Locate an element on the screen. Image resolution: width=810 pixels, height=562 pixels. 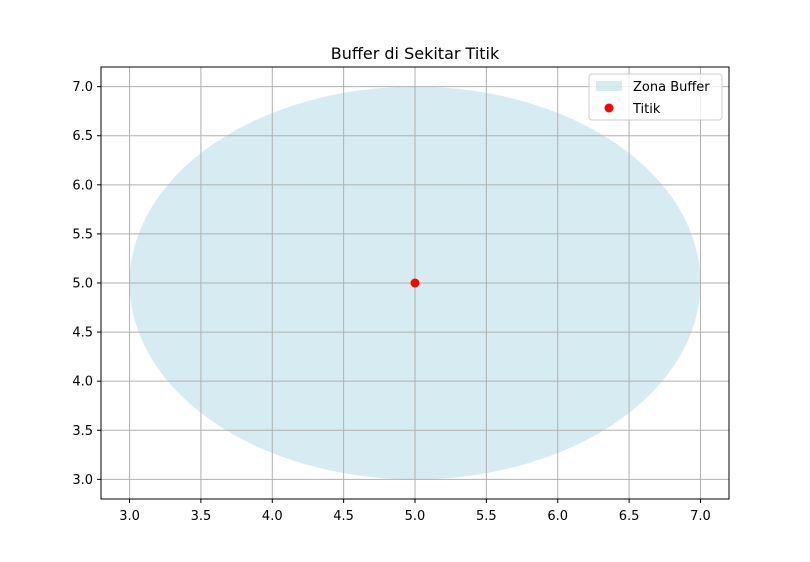
x-tick-label: 5.0 is located at coordinates (415, 516).